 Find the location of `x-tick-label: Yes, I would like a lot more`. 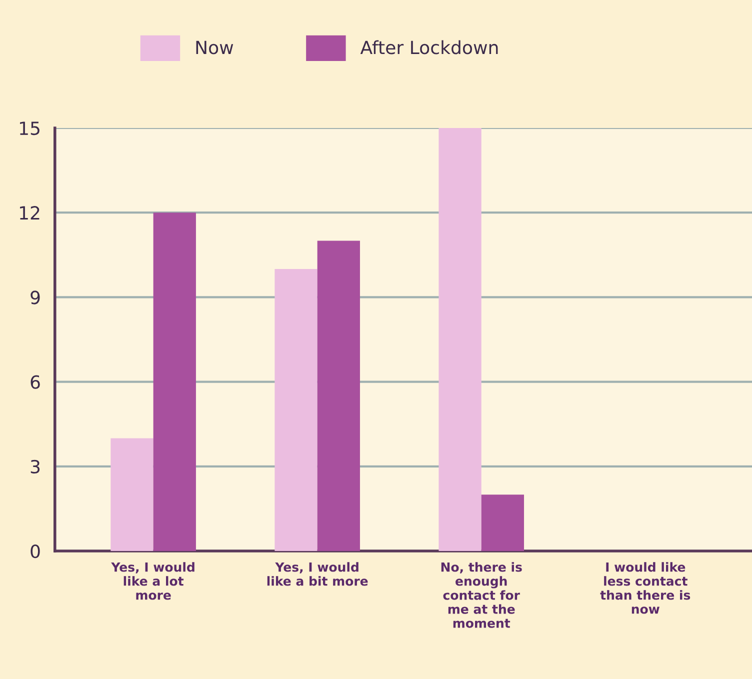

x-tick-label: Yes, I would like a lot more is located at coordinates (152, 581).